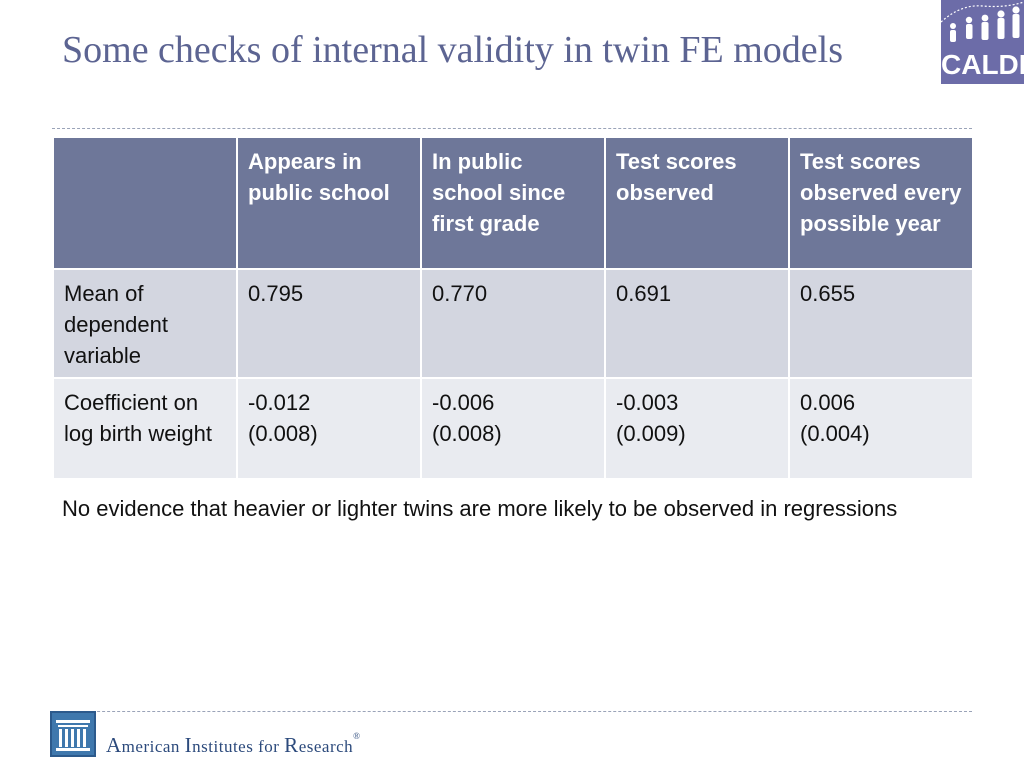 The height and width of the screenshot is (768, 1024). What do you see at coordinates (881, 428) in the screenshot?
I see `table-cell: 0.006 (0.004)` at bounding box center [881, 428].